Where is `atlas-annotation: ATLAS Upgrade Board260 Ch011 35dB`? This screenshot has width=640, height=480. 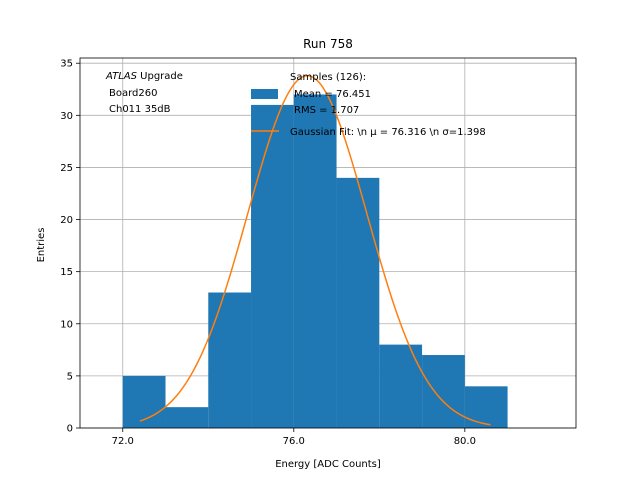 atlas-annotation: ATLAS Upgrade Board260 Ch011 35dB is located at coordinates (144, 93).